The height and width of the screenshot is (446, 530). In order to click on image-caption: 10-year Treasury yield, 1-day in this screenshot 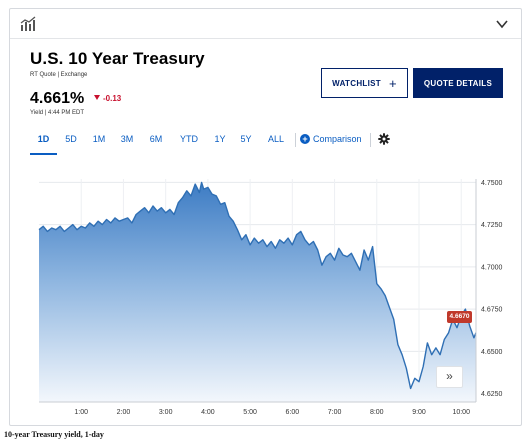, I will do `click(54, 434)`.